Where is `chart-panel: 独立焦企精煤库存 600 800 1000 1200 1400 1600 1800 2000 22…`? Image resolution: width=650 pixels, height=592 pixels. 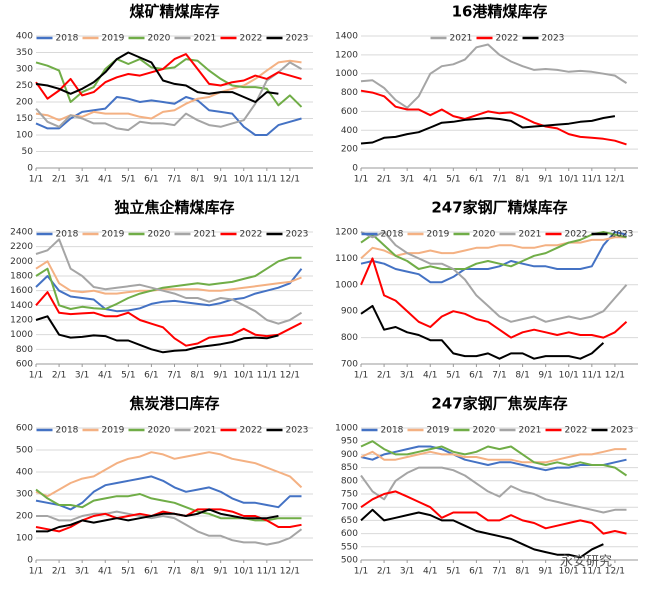
chart-panel: 独立焦企精煤库存 600 800 1000 1200 1400 1600 1800 2000 22… is located at coordinates (161, 290).